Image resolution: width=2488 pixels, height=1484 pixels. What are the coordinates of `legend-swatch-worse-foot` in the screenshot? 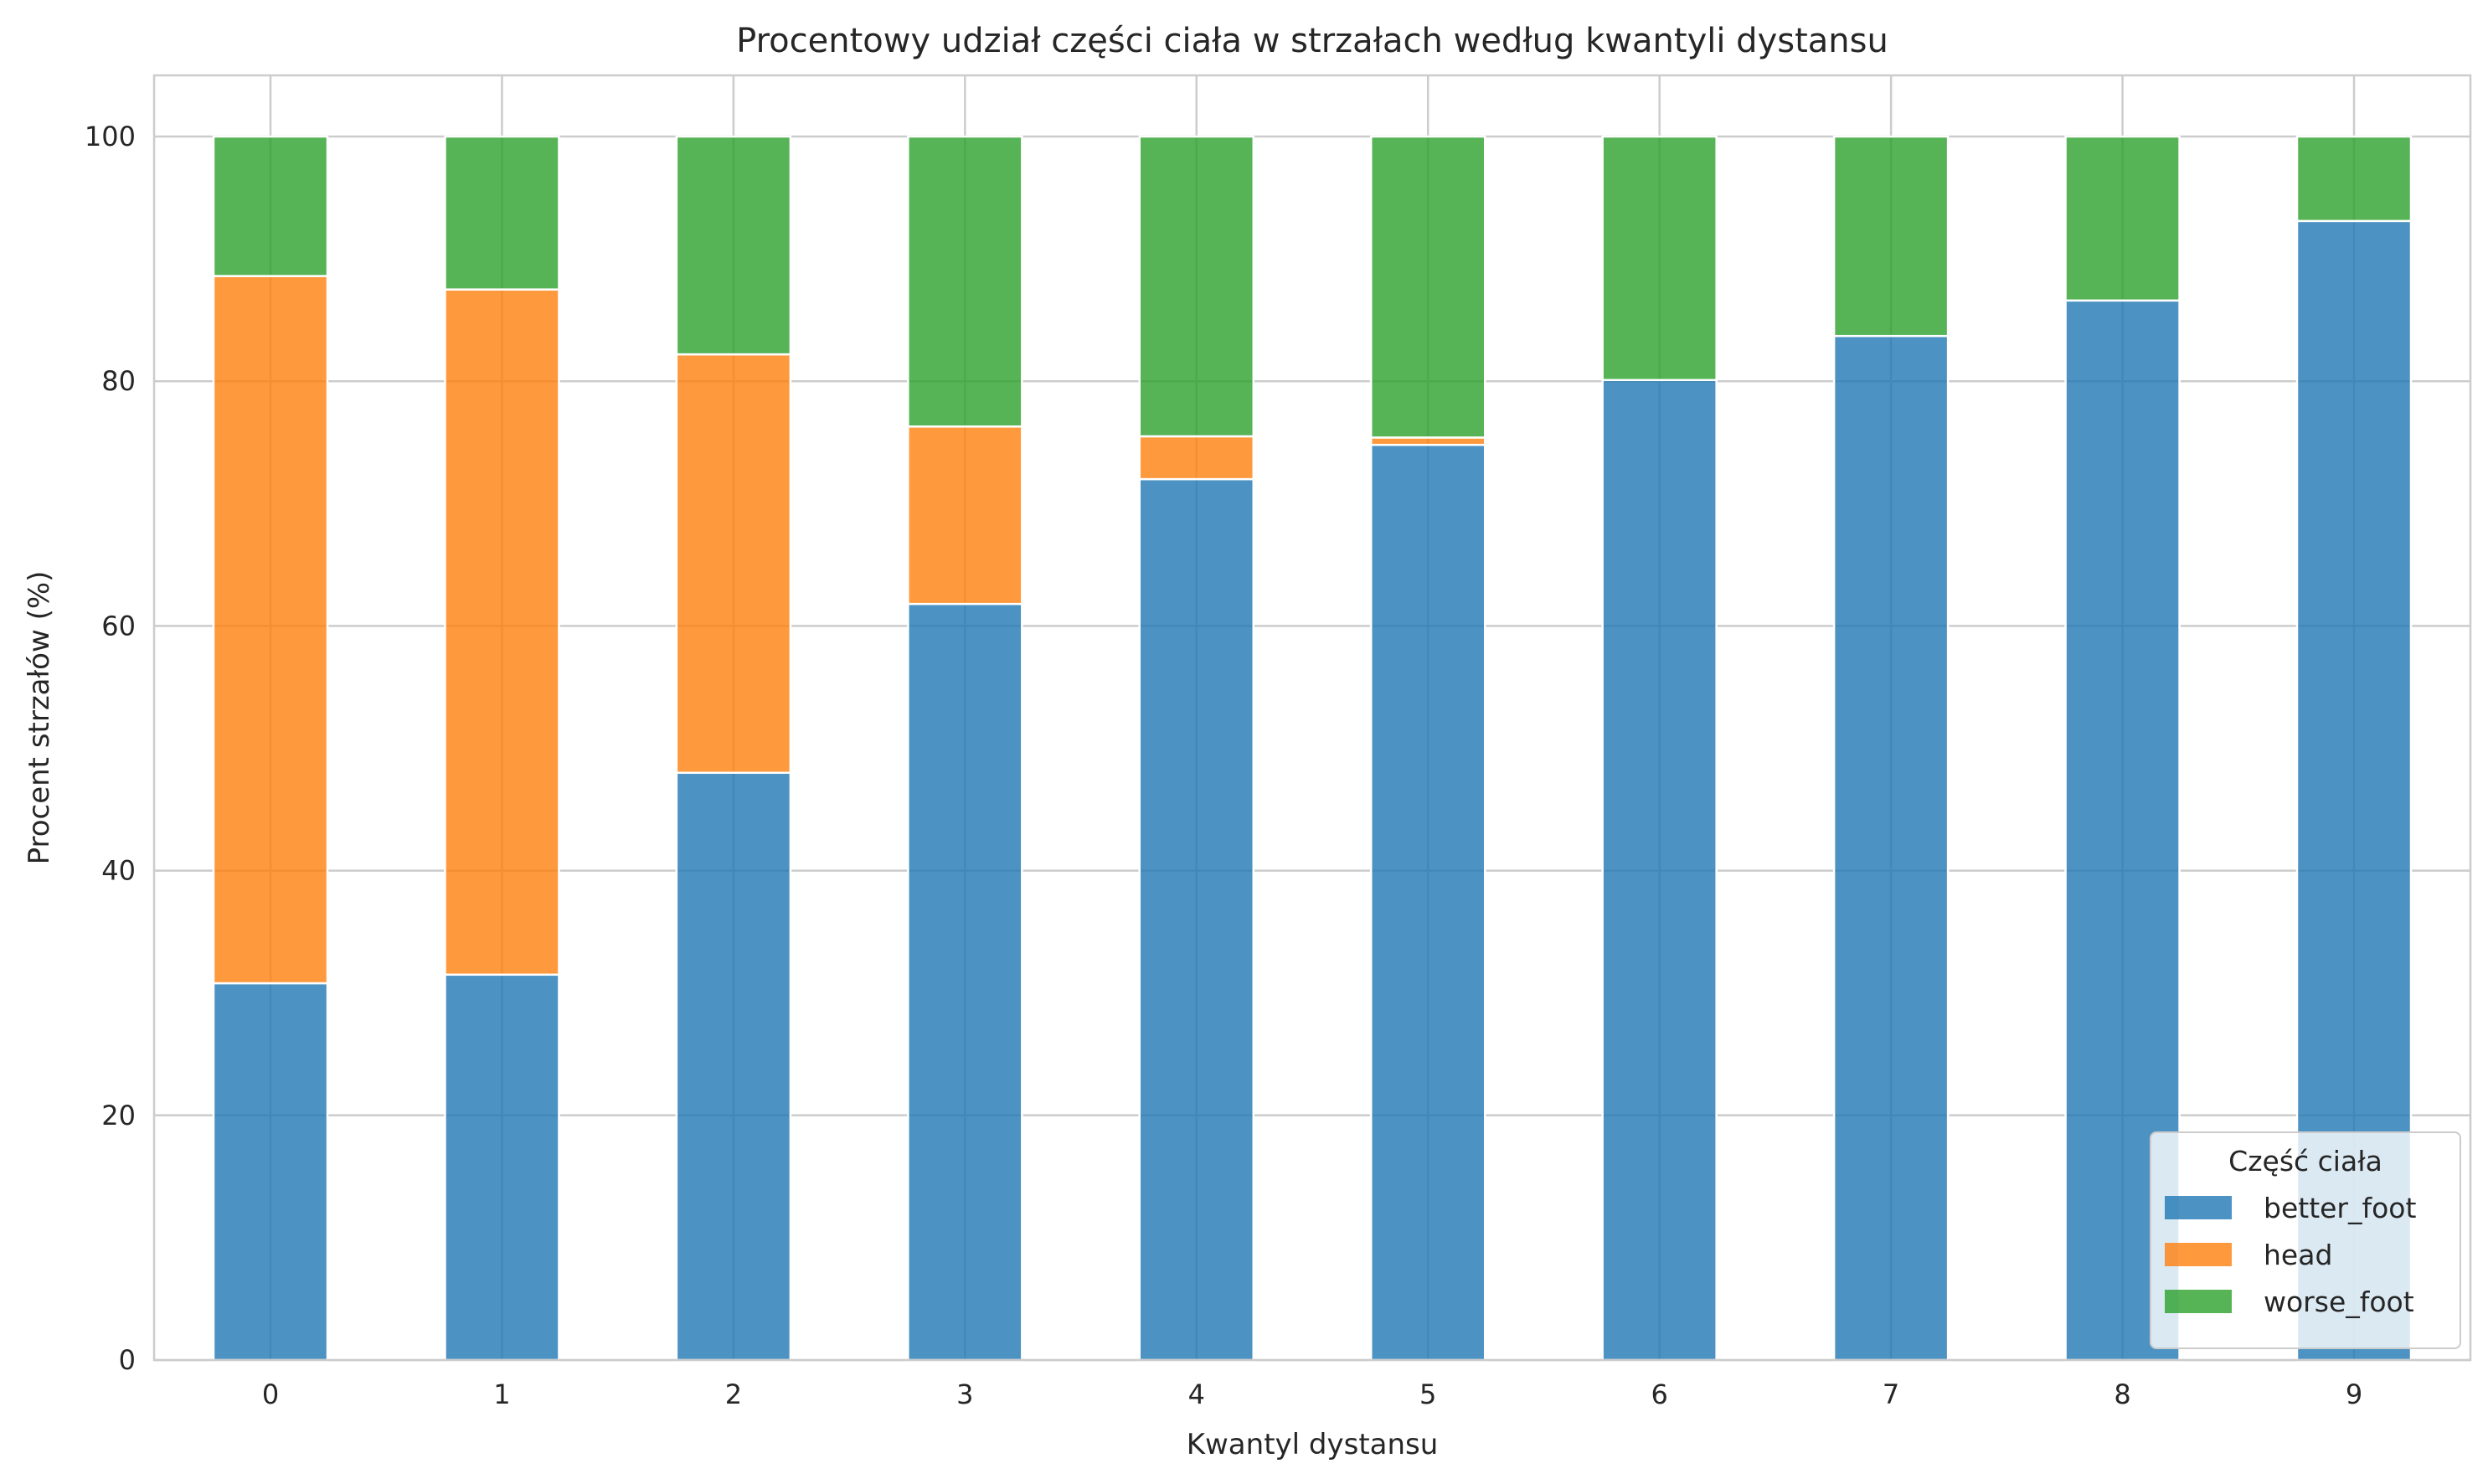 It's located at (2199, 1301).